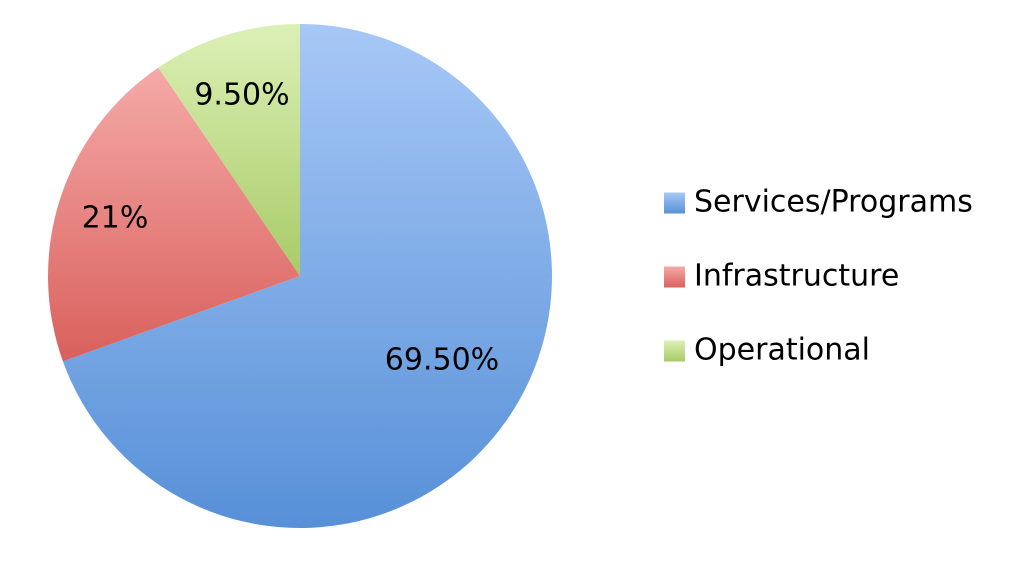 The height and width of the screenshot is (570, 1024). What do you see at coordinates (442, 360) in the screenshot?
I see `slice-label-services-programs: 69.50%` at bounding box center [442, 360].